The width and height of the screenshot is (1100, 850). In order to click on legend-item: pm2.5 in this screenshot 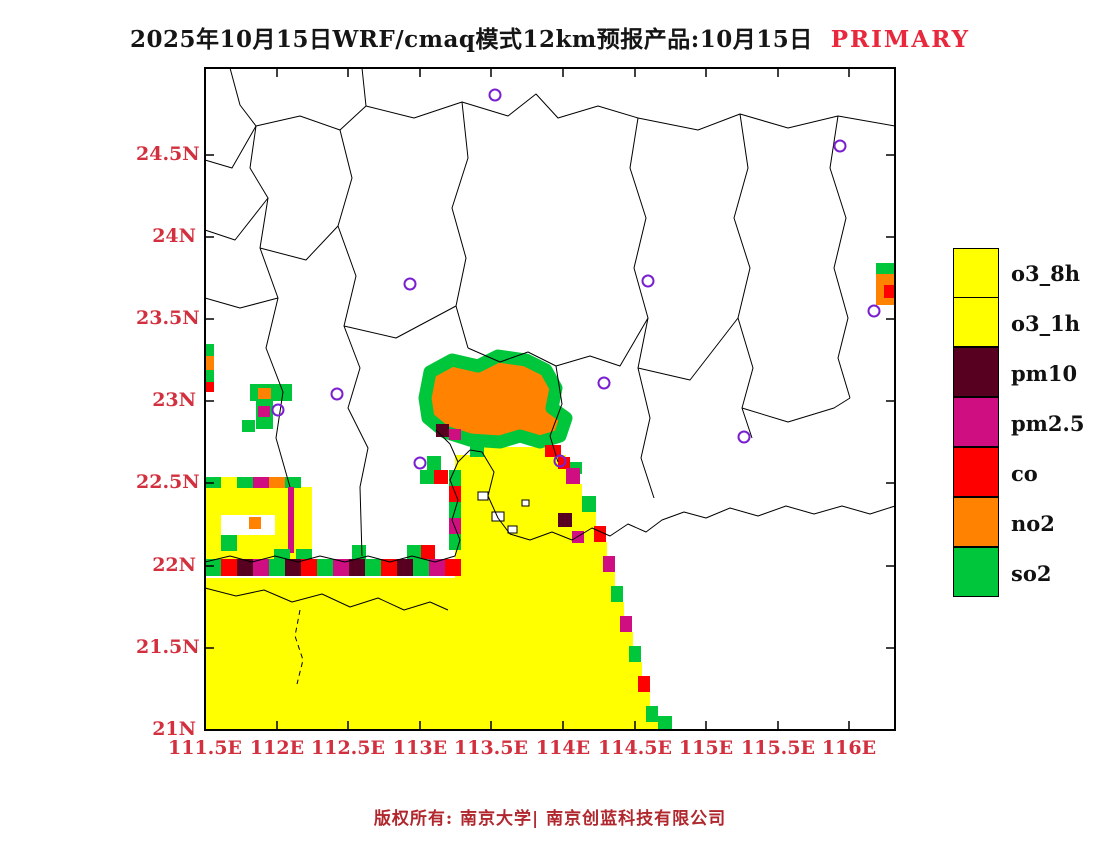, I will do `click(1019, 422)`.